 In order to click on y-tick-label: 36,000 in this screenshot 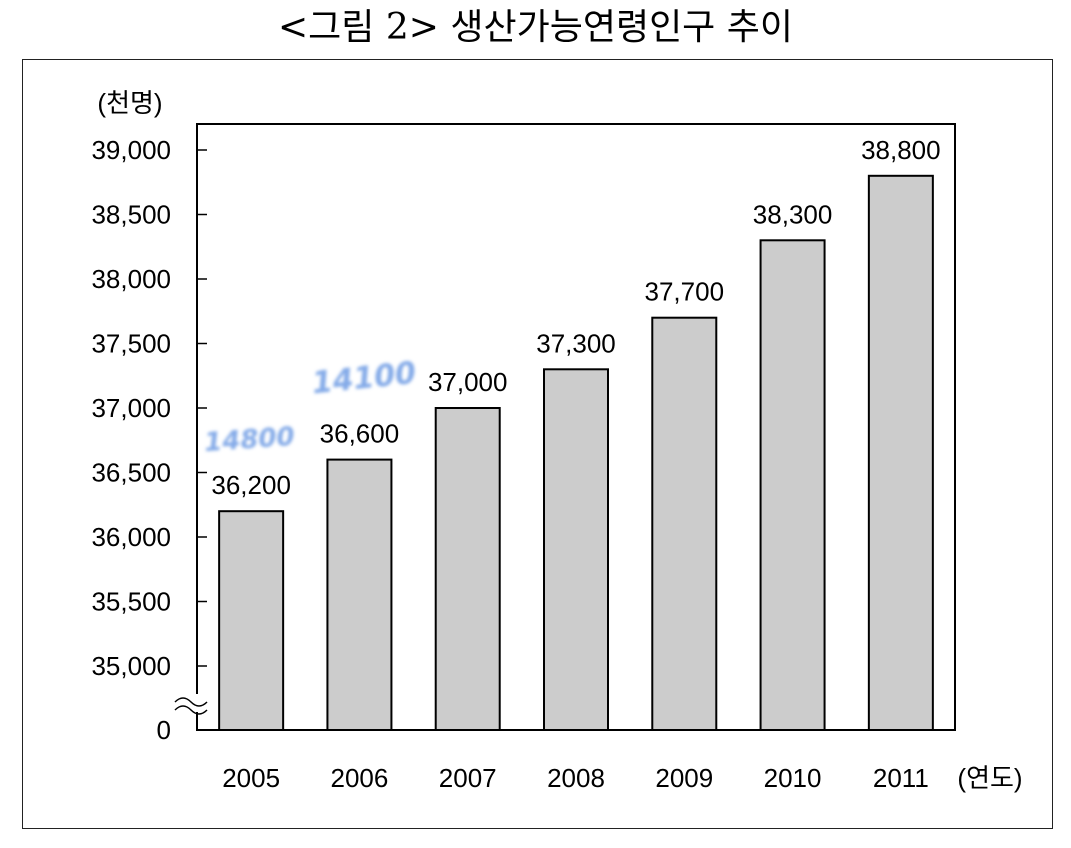, I will do `click(131, 537)`.